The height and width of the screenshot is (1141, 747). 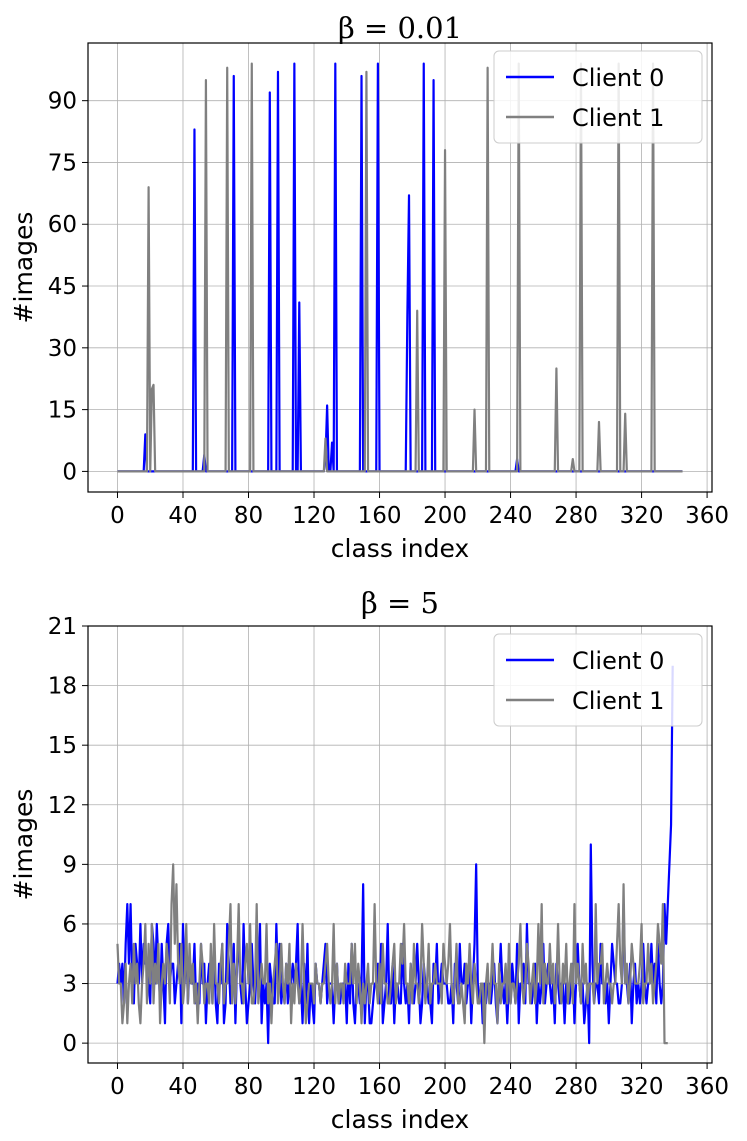 I want to click on y-tick-label: 6, so click(x=69, y=925).